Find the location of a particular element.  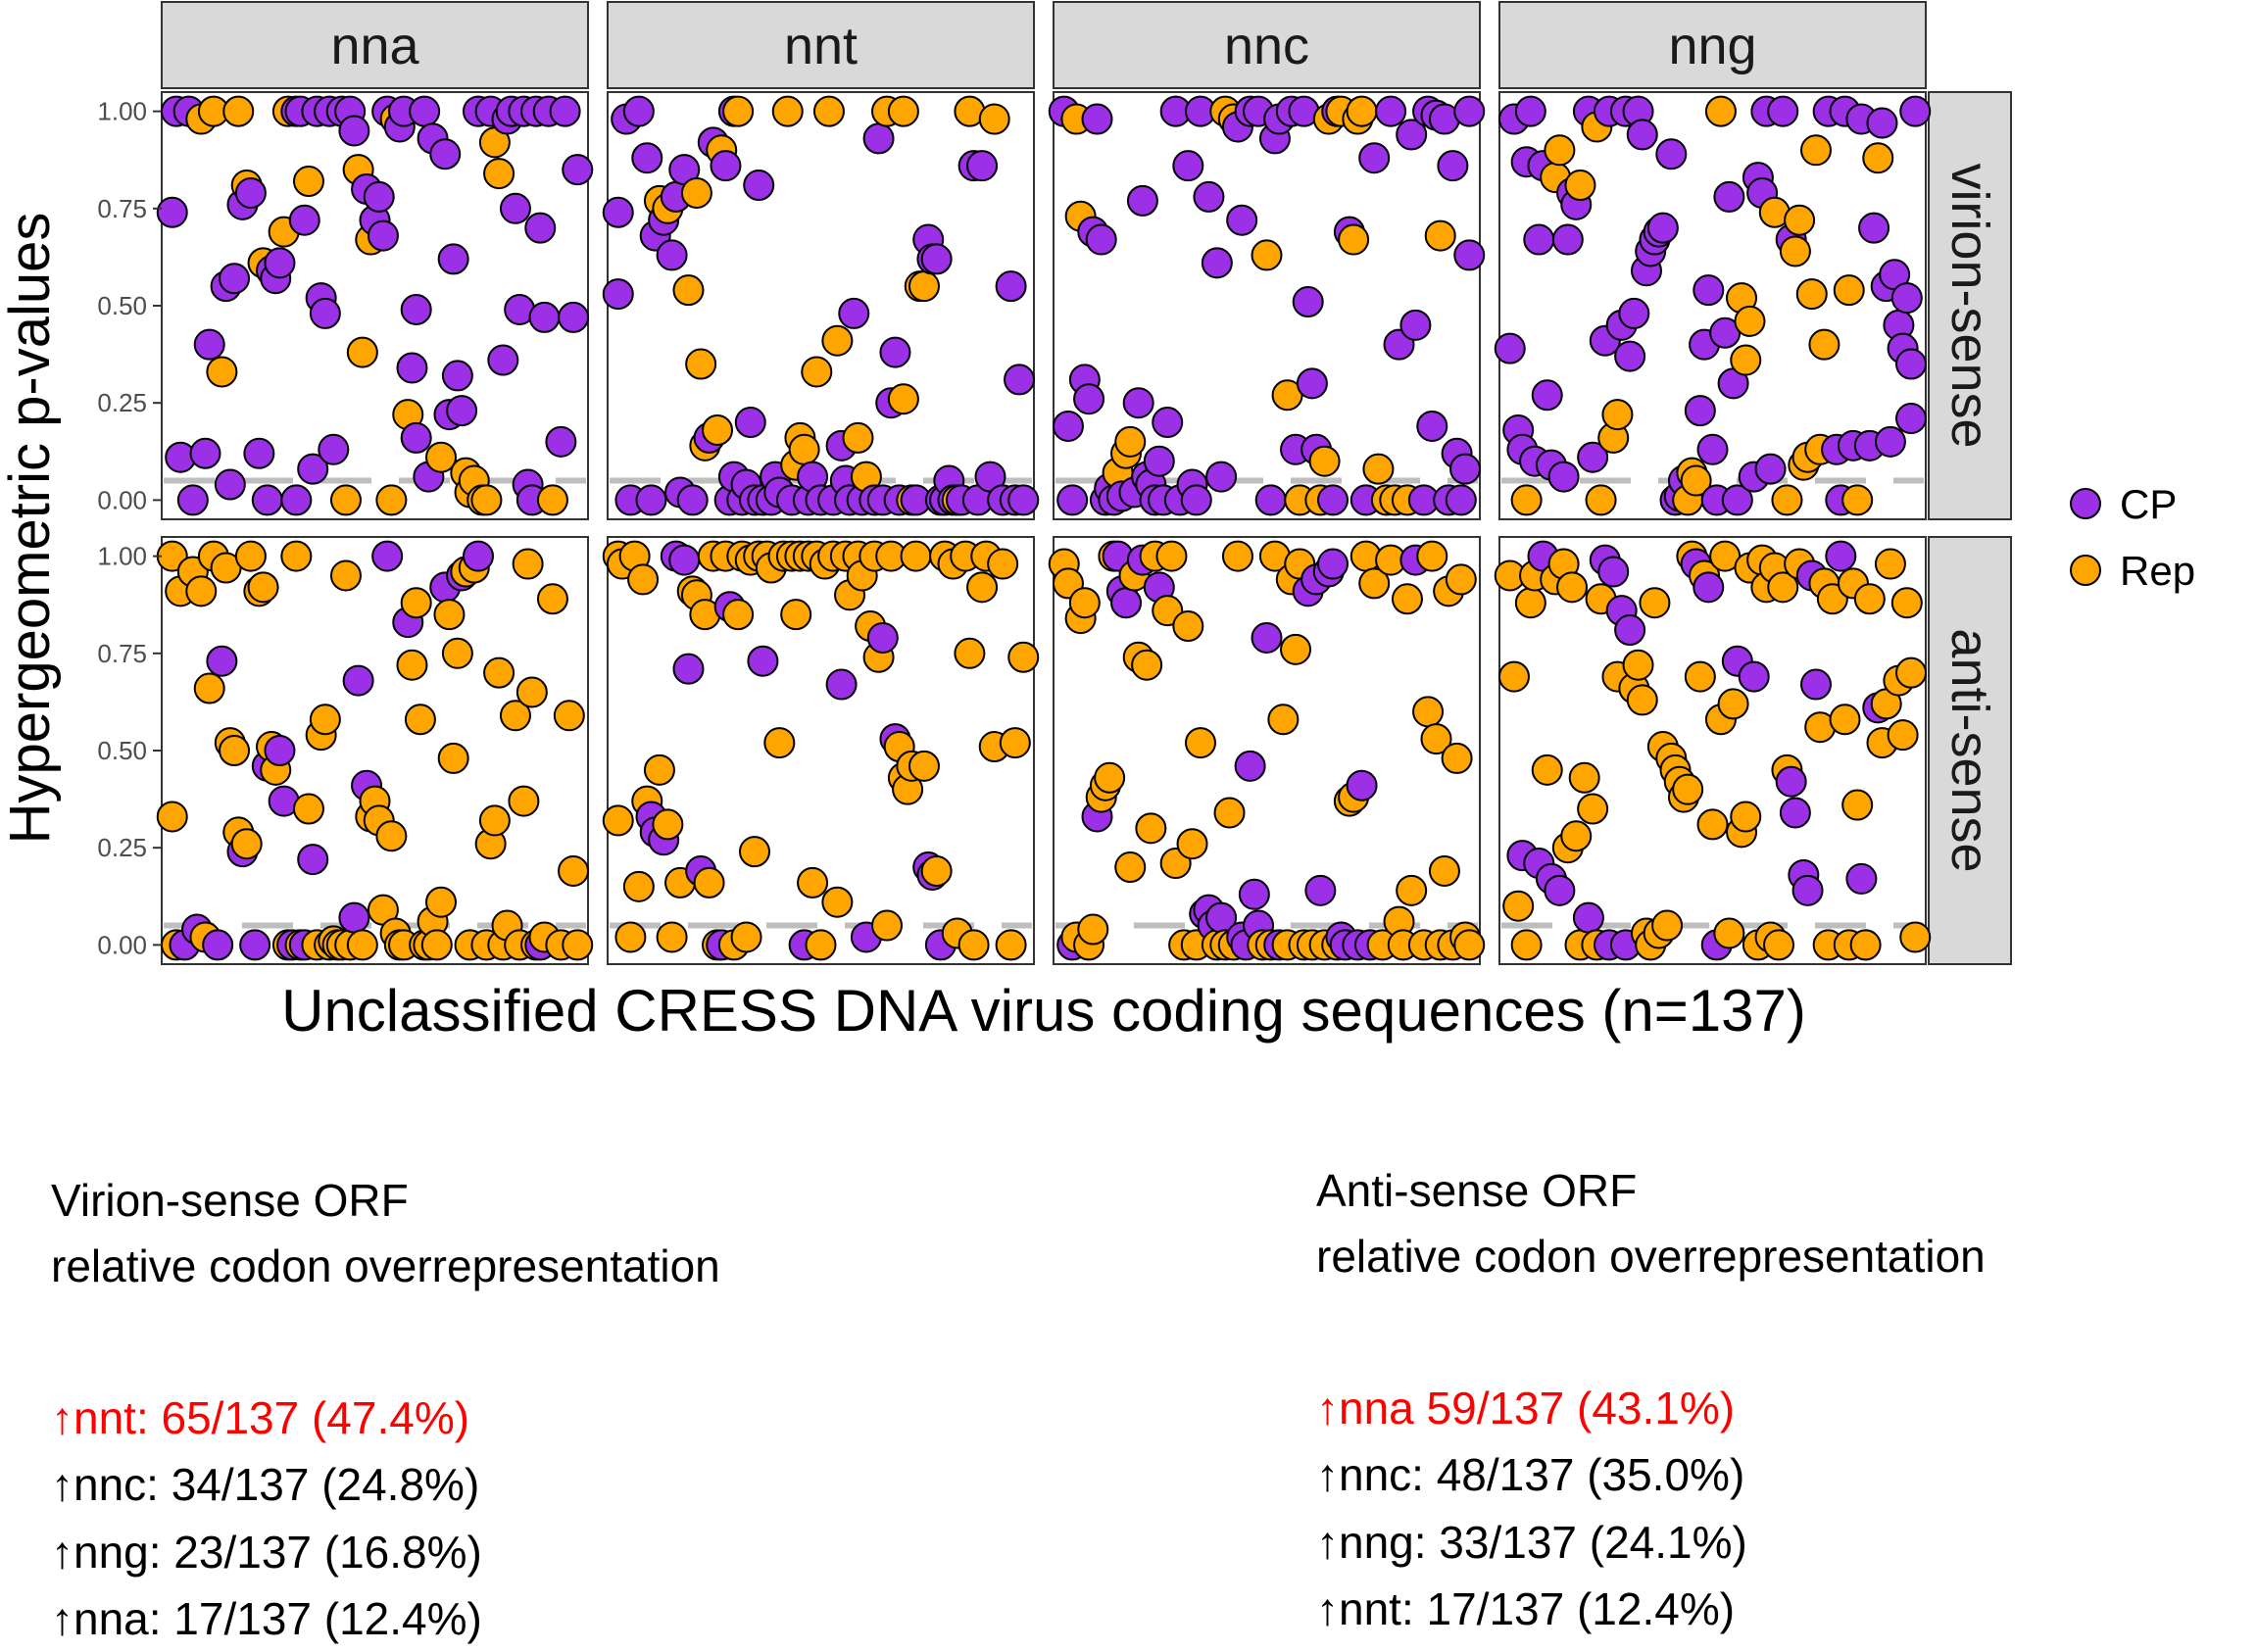

y-tick-label: 0.50 is located at coordinates (122, 751).